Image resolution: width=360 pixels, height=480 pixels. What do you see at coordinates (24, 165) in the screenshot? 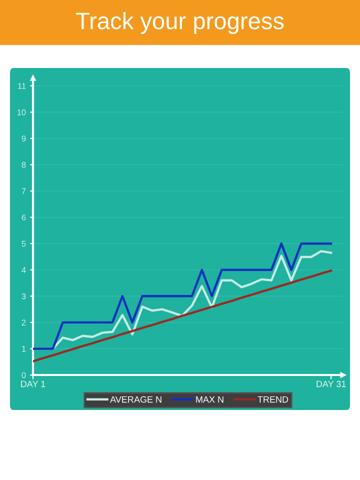
I see `y-tick-label: 8` at bounding box center [24, 165].